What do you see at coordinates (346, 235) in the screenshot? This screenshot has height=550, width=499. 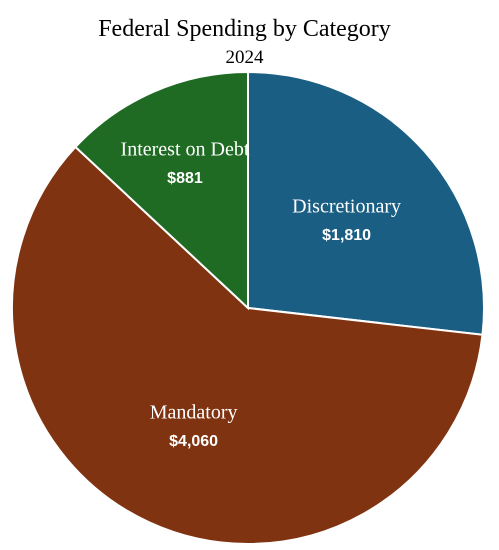 I see `slice-value-discretionary: $1,810` at bounding box center [346, 235].